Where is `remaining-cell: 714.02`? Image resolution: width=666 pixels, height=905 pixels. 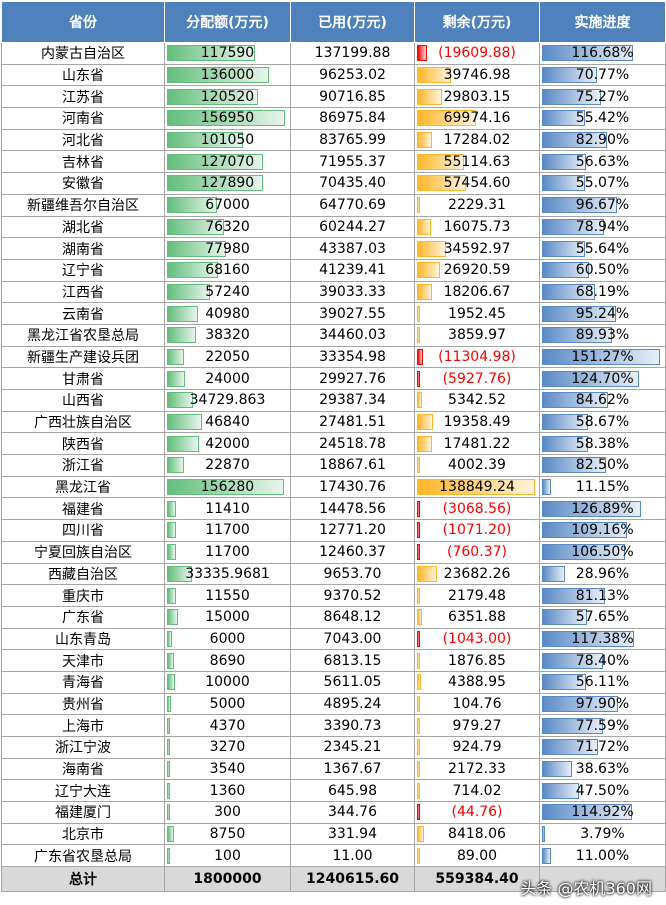
remaining-cell: 714.02 is located at coordinates (477, 791).